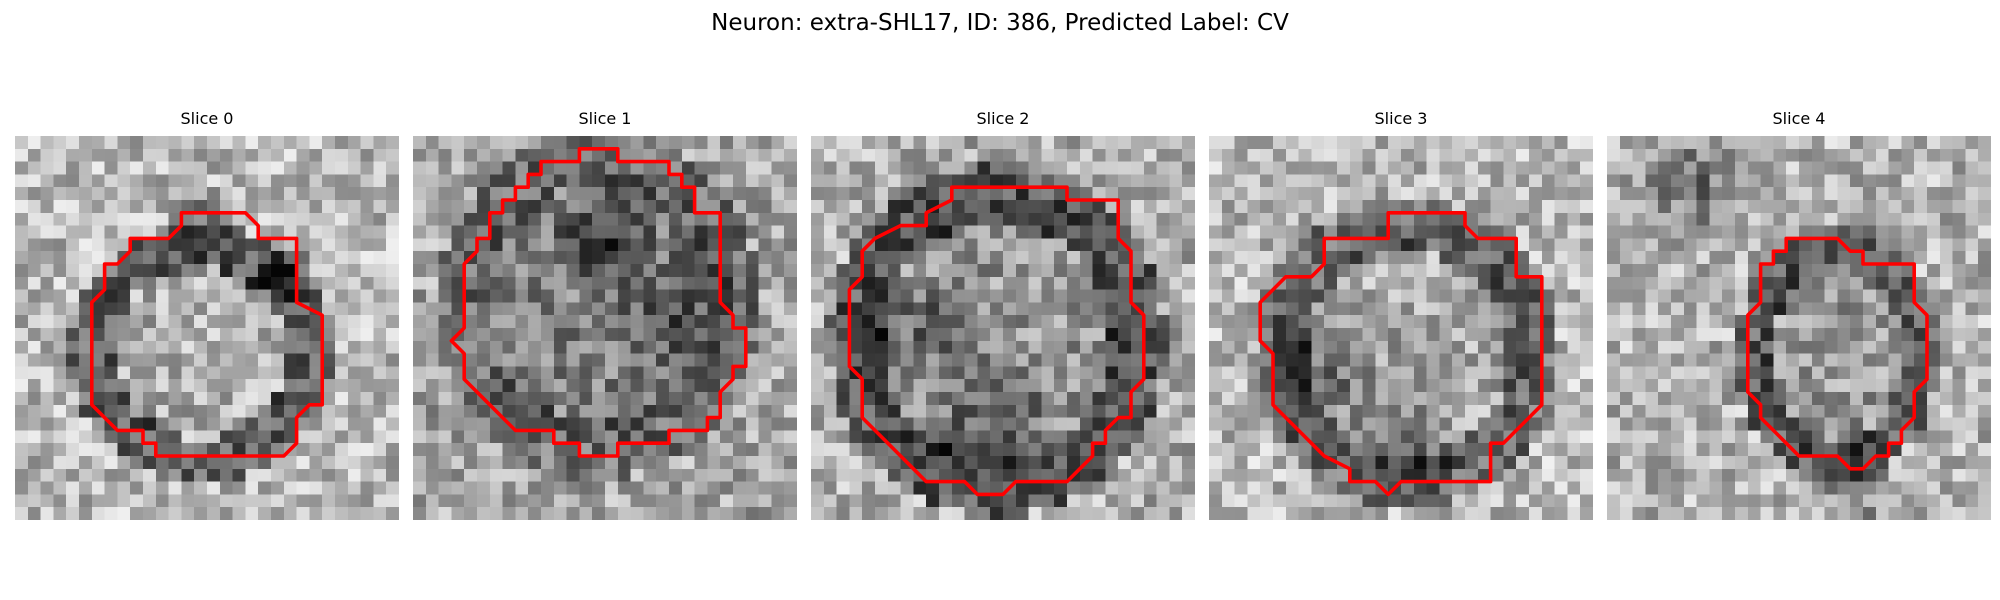 Image resolution: width=2000 pixels, height=600 pixels. I want to click on slice-title-3: Slice 3, so click(1401, 118).